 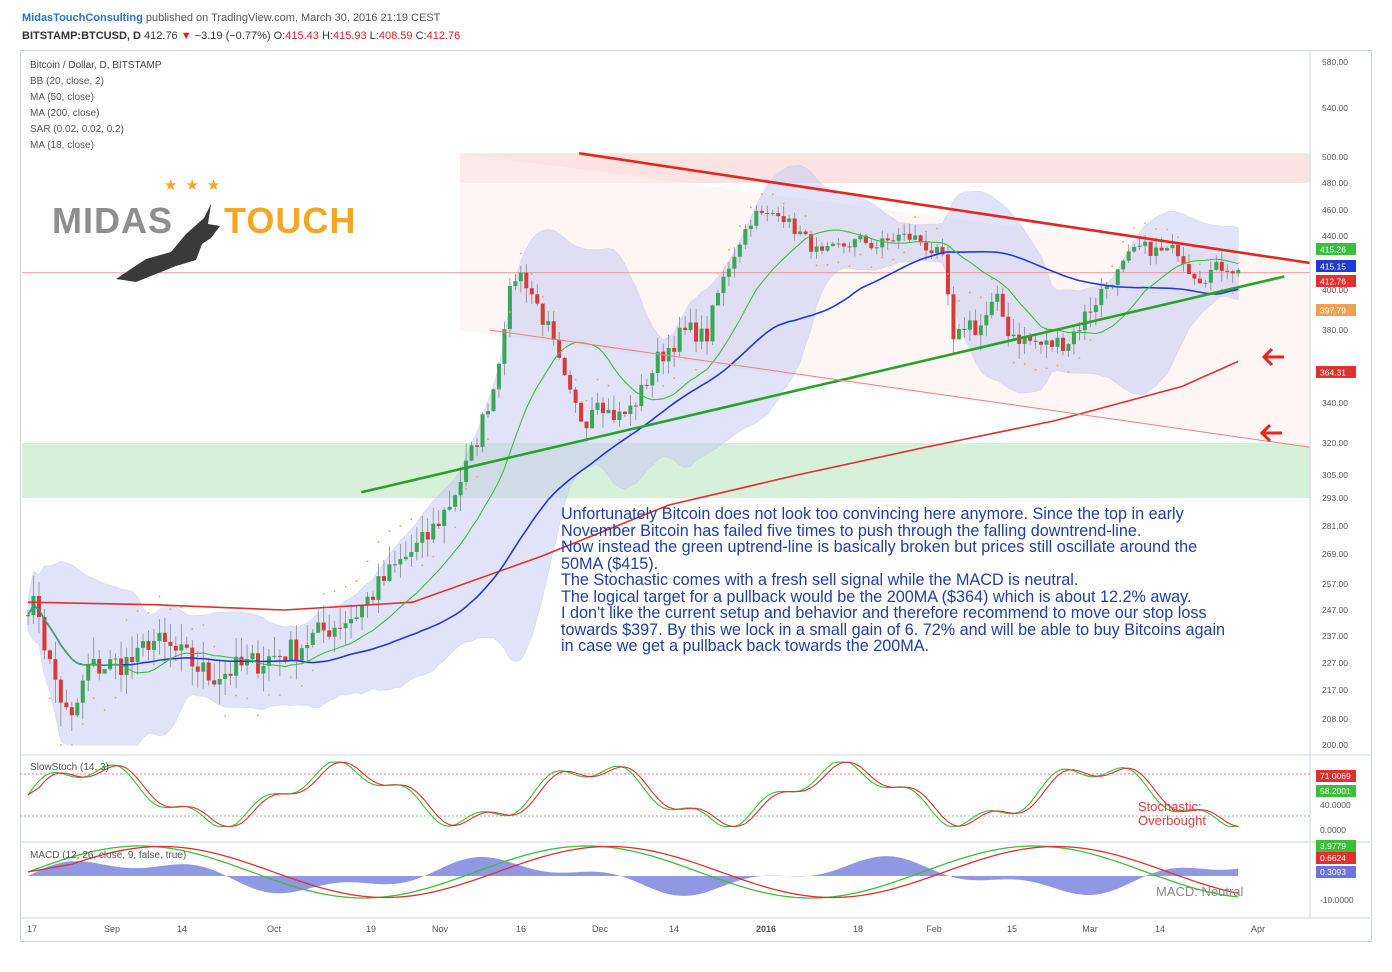 I want to click on open-label: O:, so click(x=279, y=36).